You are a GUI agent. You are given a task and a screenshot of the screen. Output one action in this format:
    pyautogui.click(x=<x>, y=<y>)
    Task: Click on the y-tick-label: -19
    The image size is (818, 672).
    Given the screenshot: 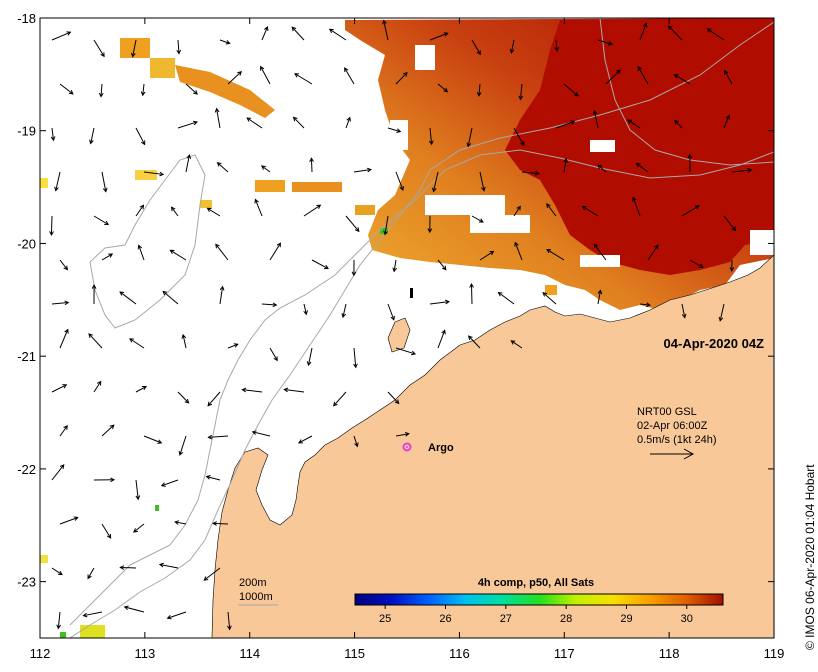 What is the action you would take?
    pyautogui.click(x=26, y=131)
    